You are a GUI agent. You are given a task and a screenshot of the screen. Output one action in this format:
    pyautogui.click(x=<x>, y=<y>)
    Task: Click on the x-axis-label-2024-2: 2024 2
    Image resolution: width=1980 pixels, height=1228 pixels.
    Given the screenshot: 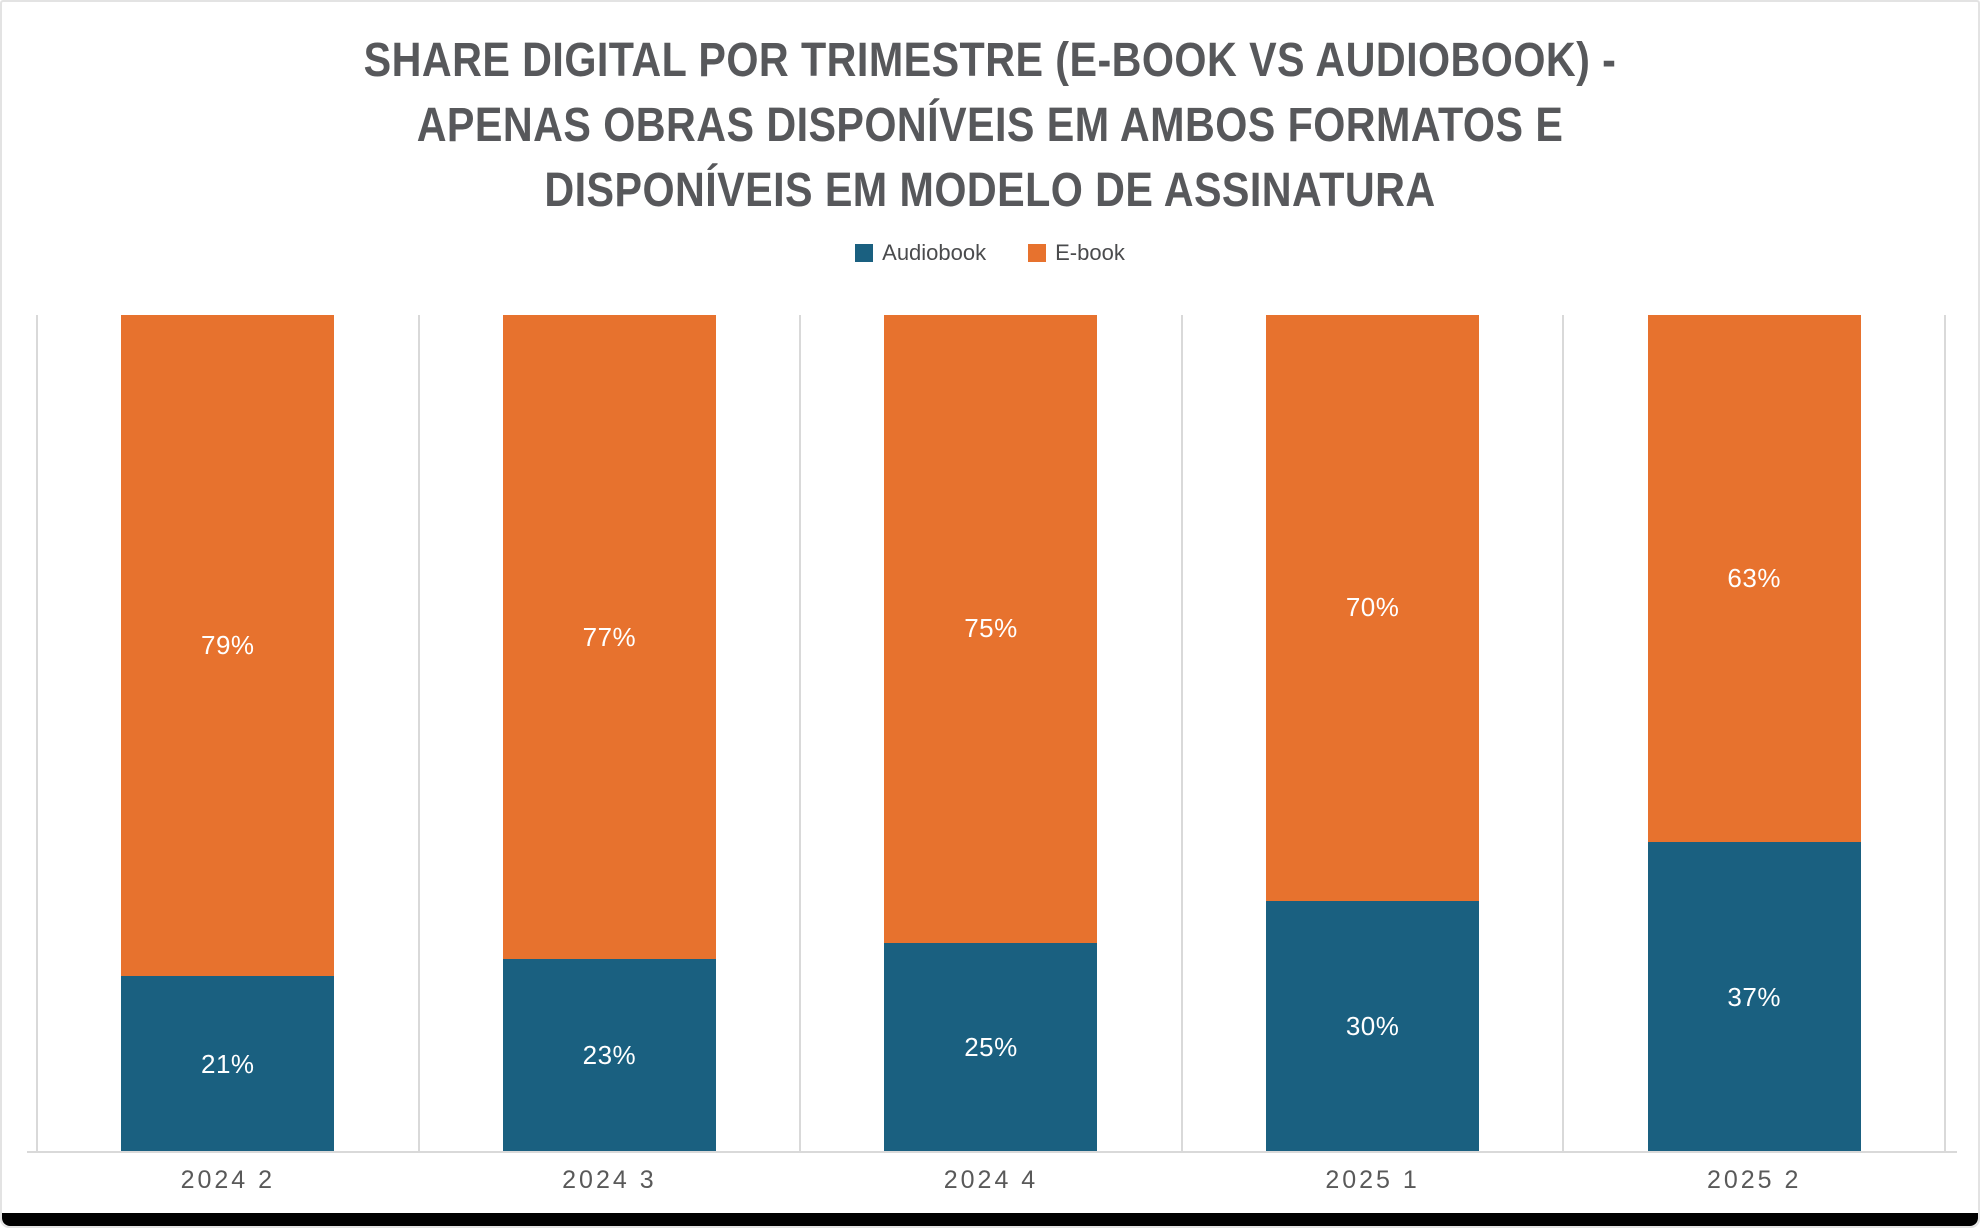 What is the action you would take?
    pyautogui.click(x=228, y=1180)
    